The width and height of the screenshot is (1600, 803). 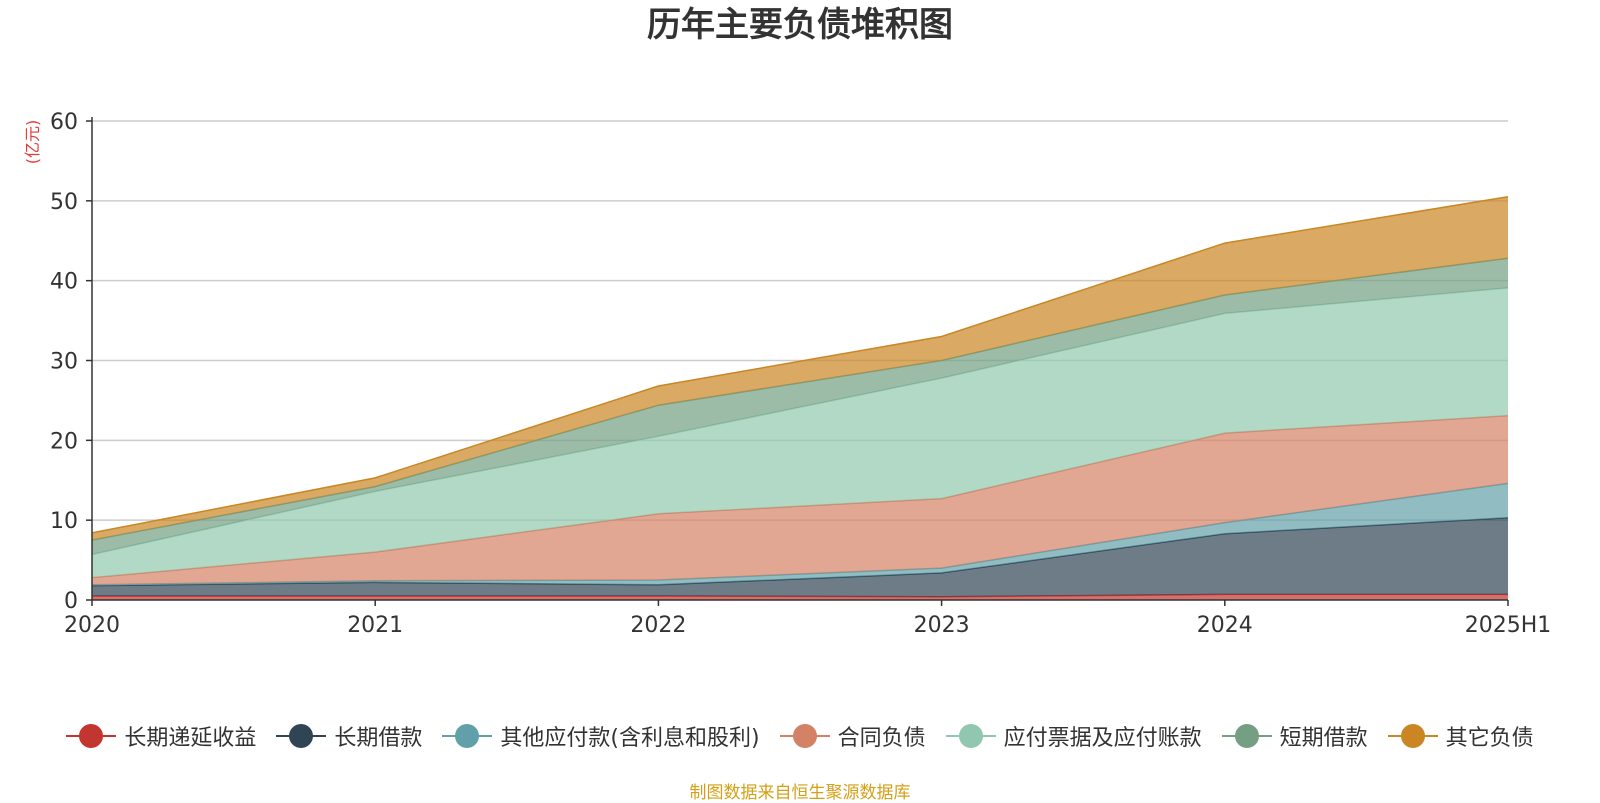 What do you see at coordinates (942, 625) in the screenshot?
I see `x-tick-label: 2023` at bounding box center [942, 625].